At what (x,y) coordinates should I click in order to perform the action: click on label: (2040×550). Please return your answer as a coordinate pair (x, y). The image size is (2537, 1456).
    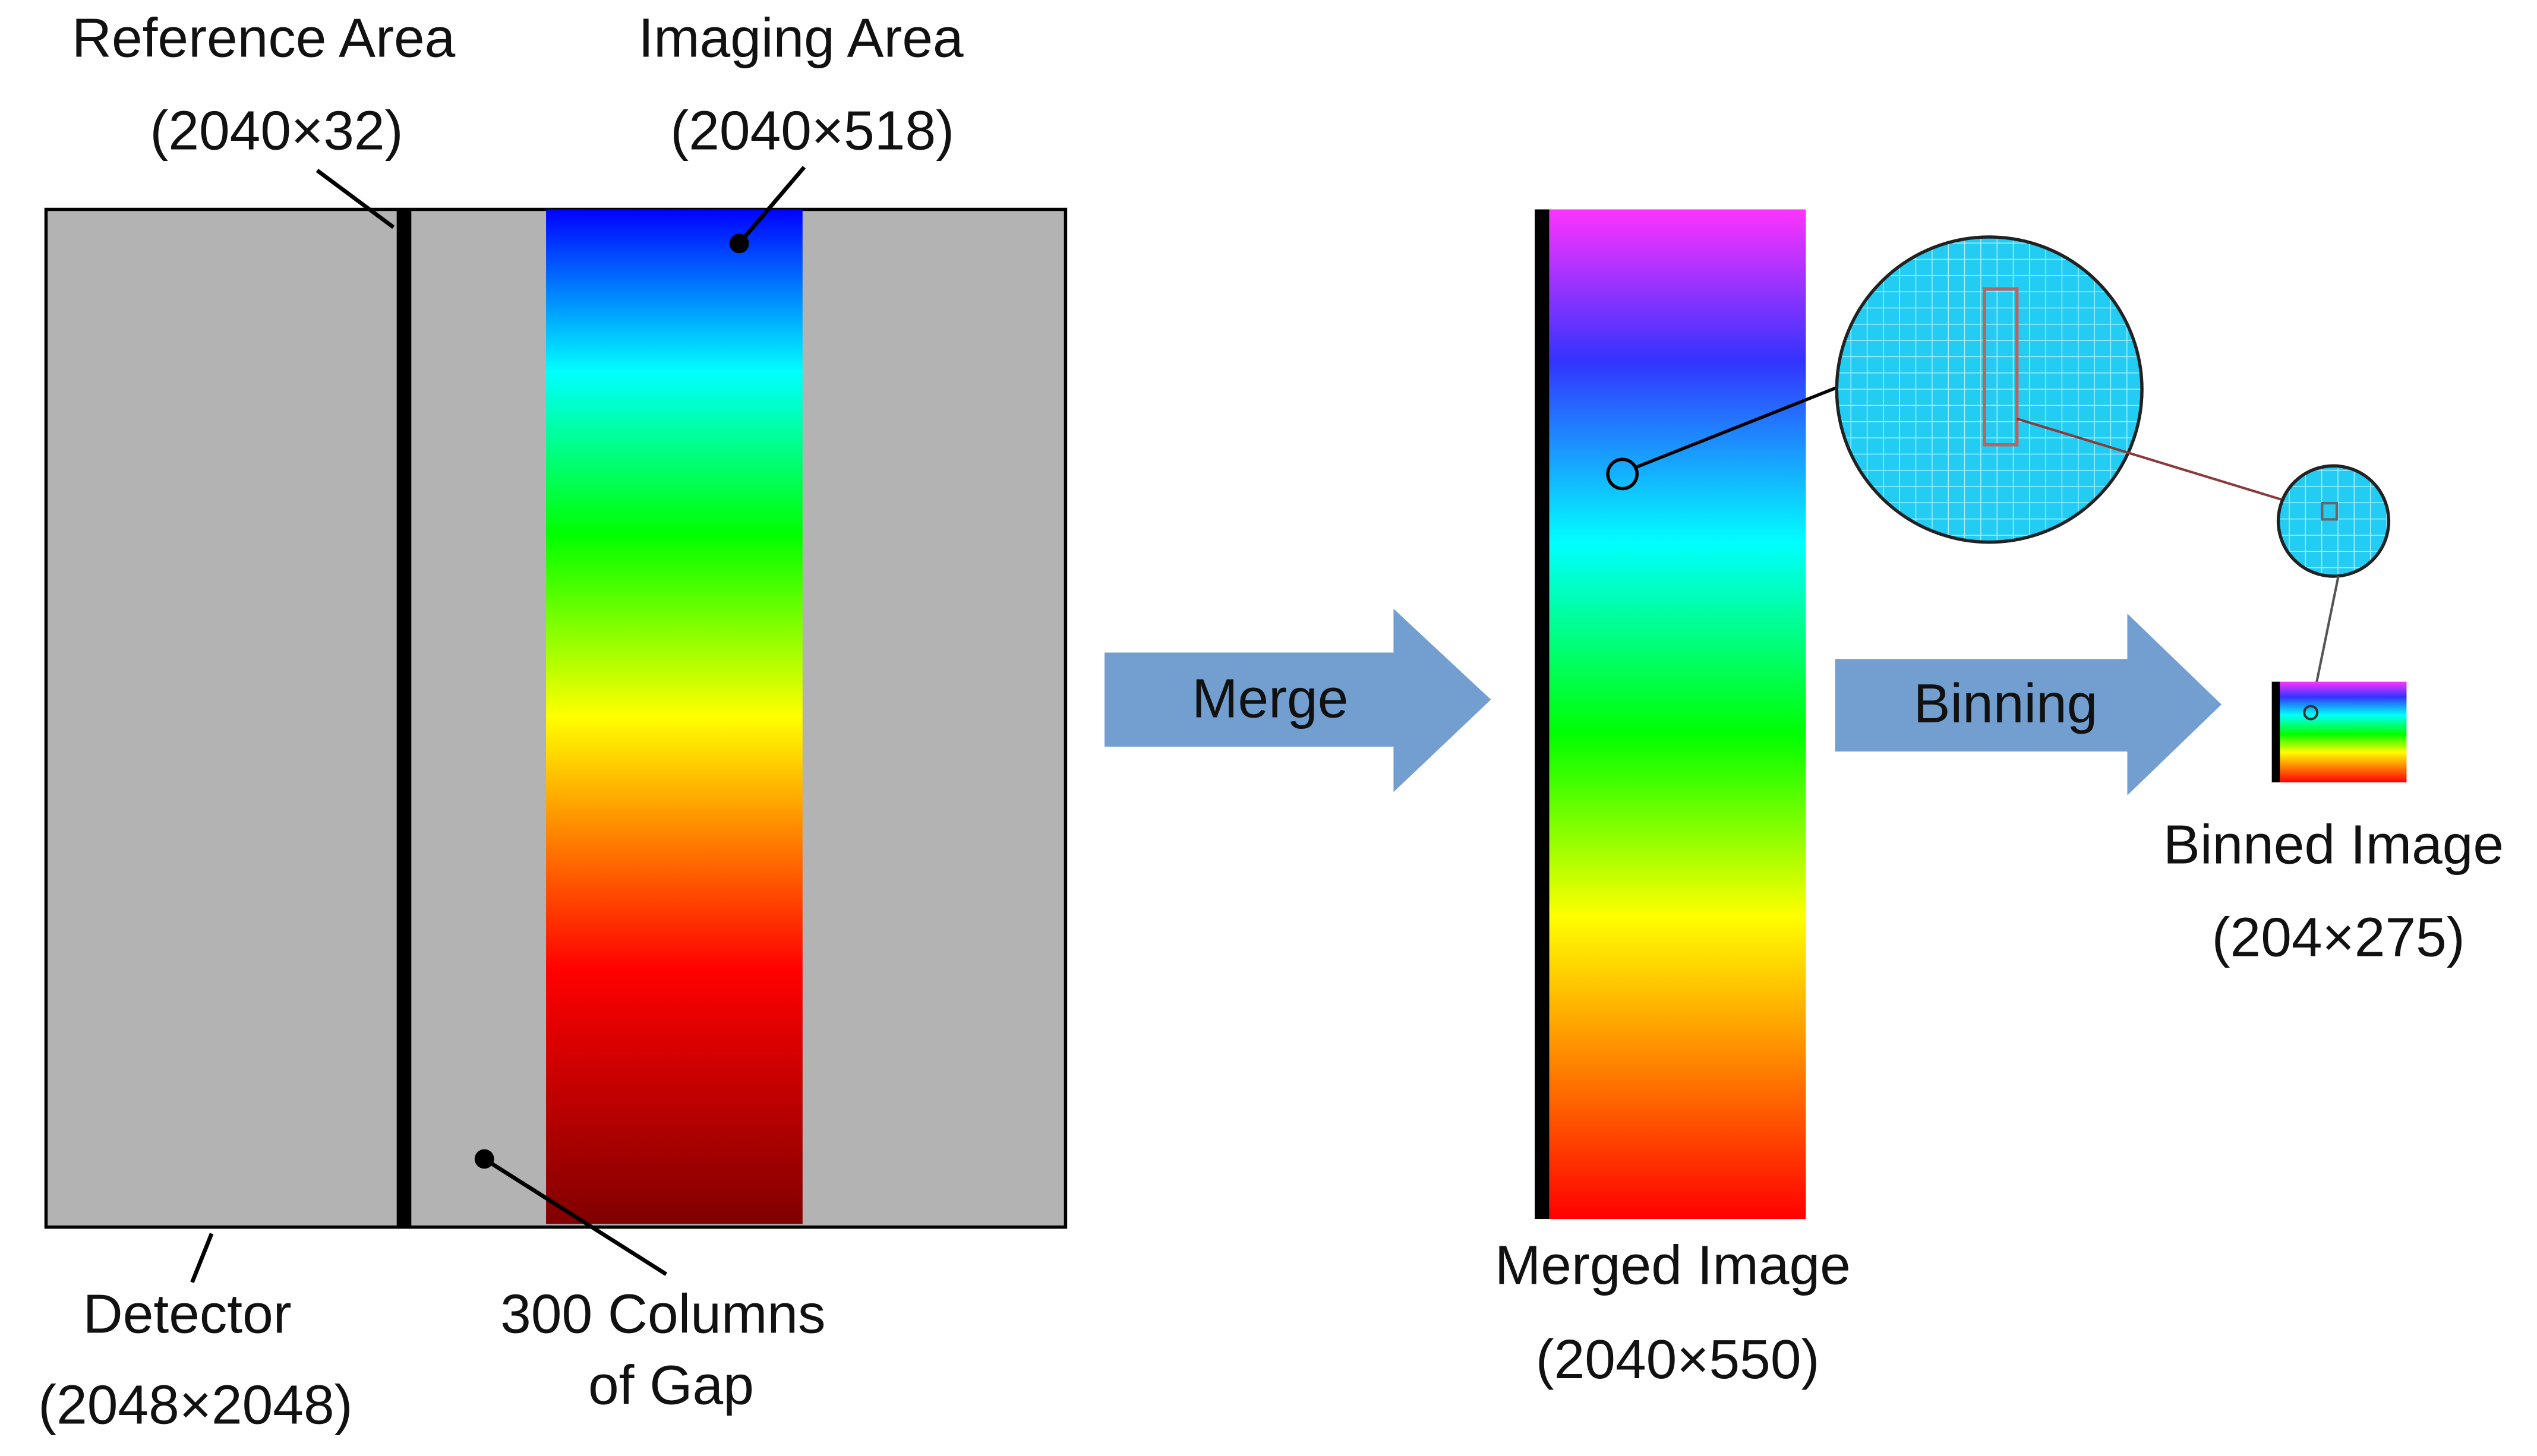
    Looking at the image, I should click on (1678, 1359).